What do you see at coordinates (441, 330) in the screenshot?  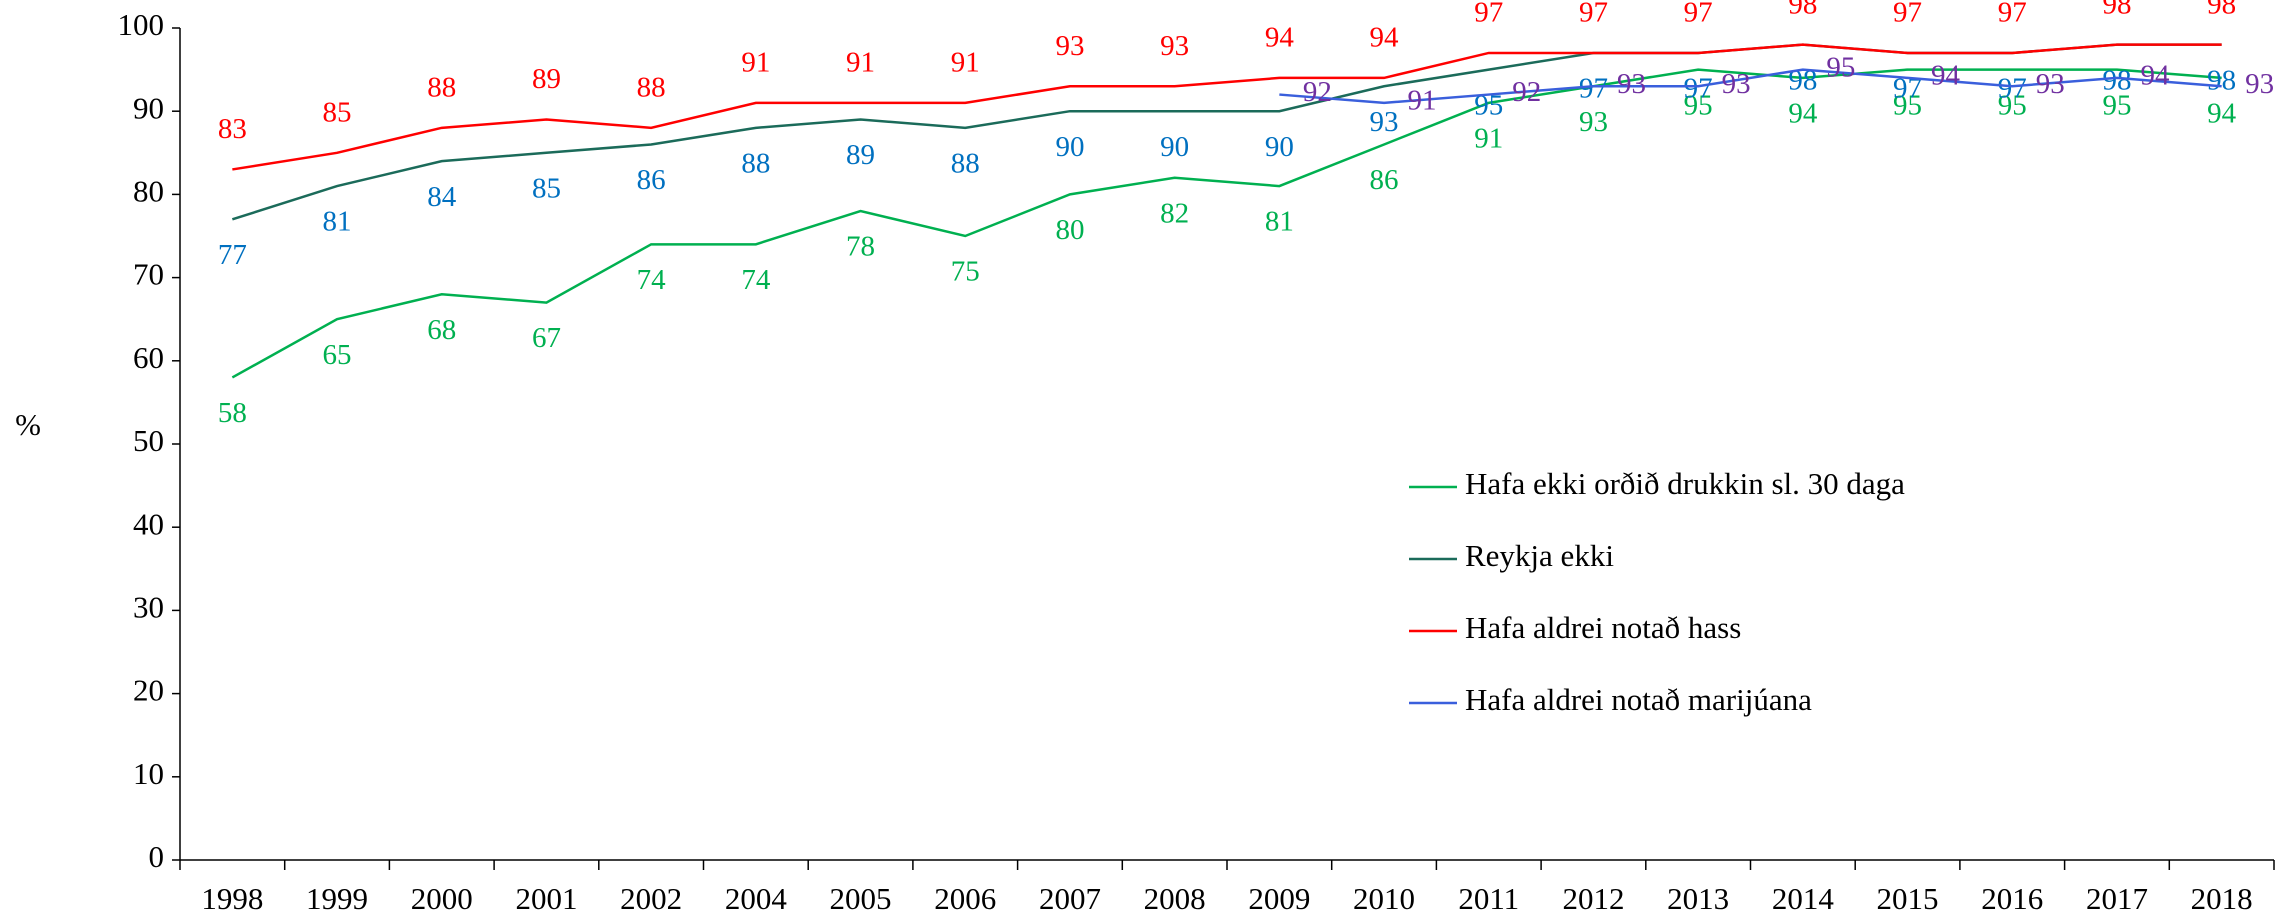 I see `data-label: 68` at bounding box center [441, 330].